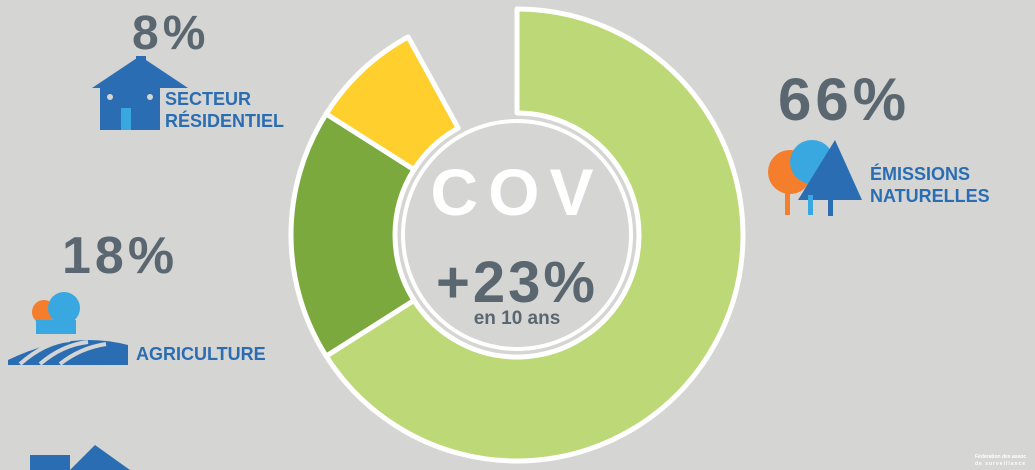 Image resolution: width=1035 pixels, height=470 pixels. What do you see at coordinates (80, 457) in the screenshot?
I see `transport-icon` at bounding box center [80, 457].